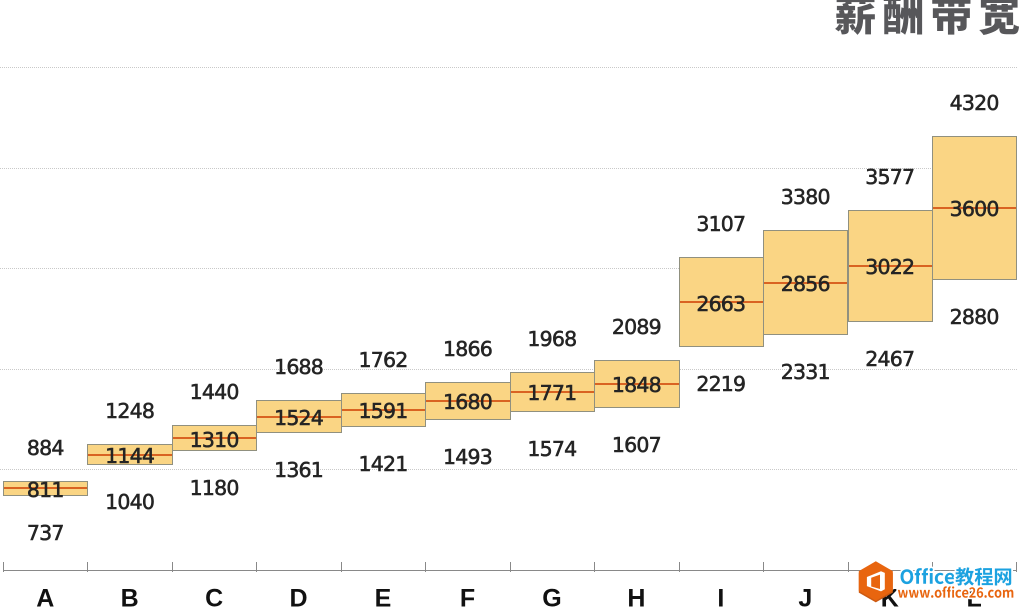 This screenshot has width=1022, height=610. I want to click on label-max-J: 3380, so click(805, 197).